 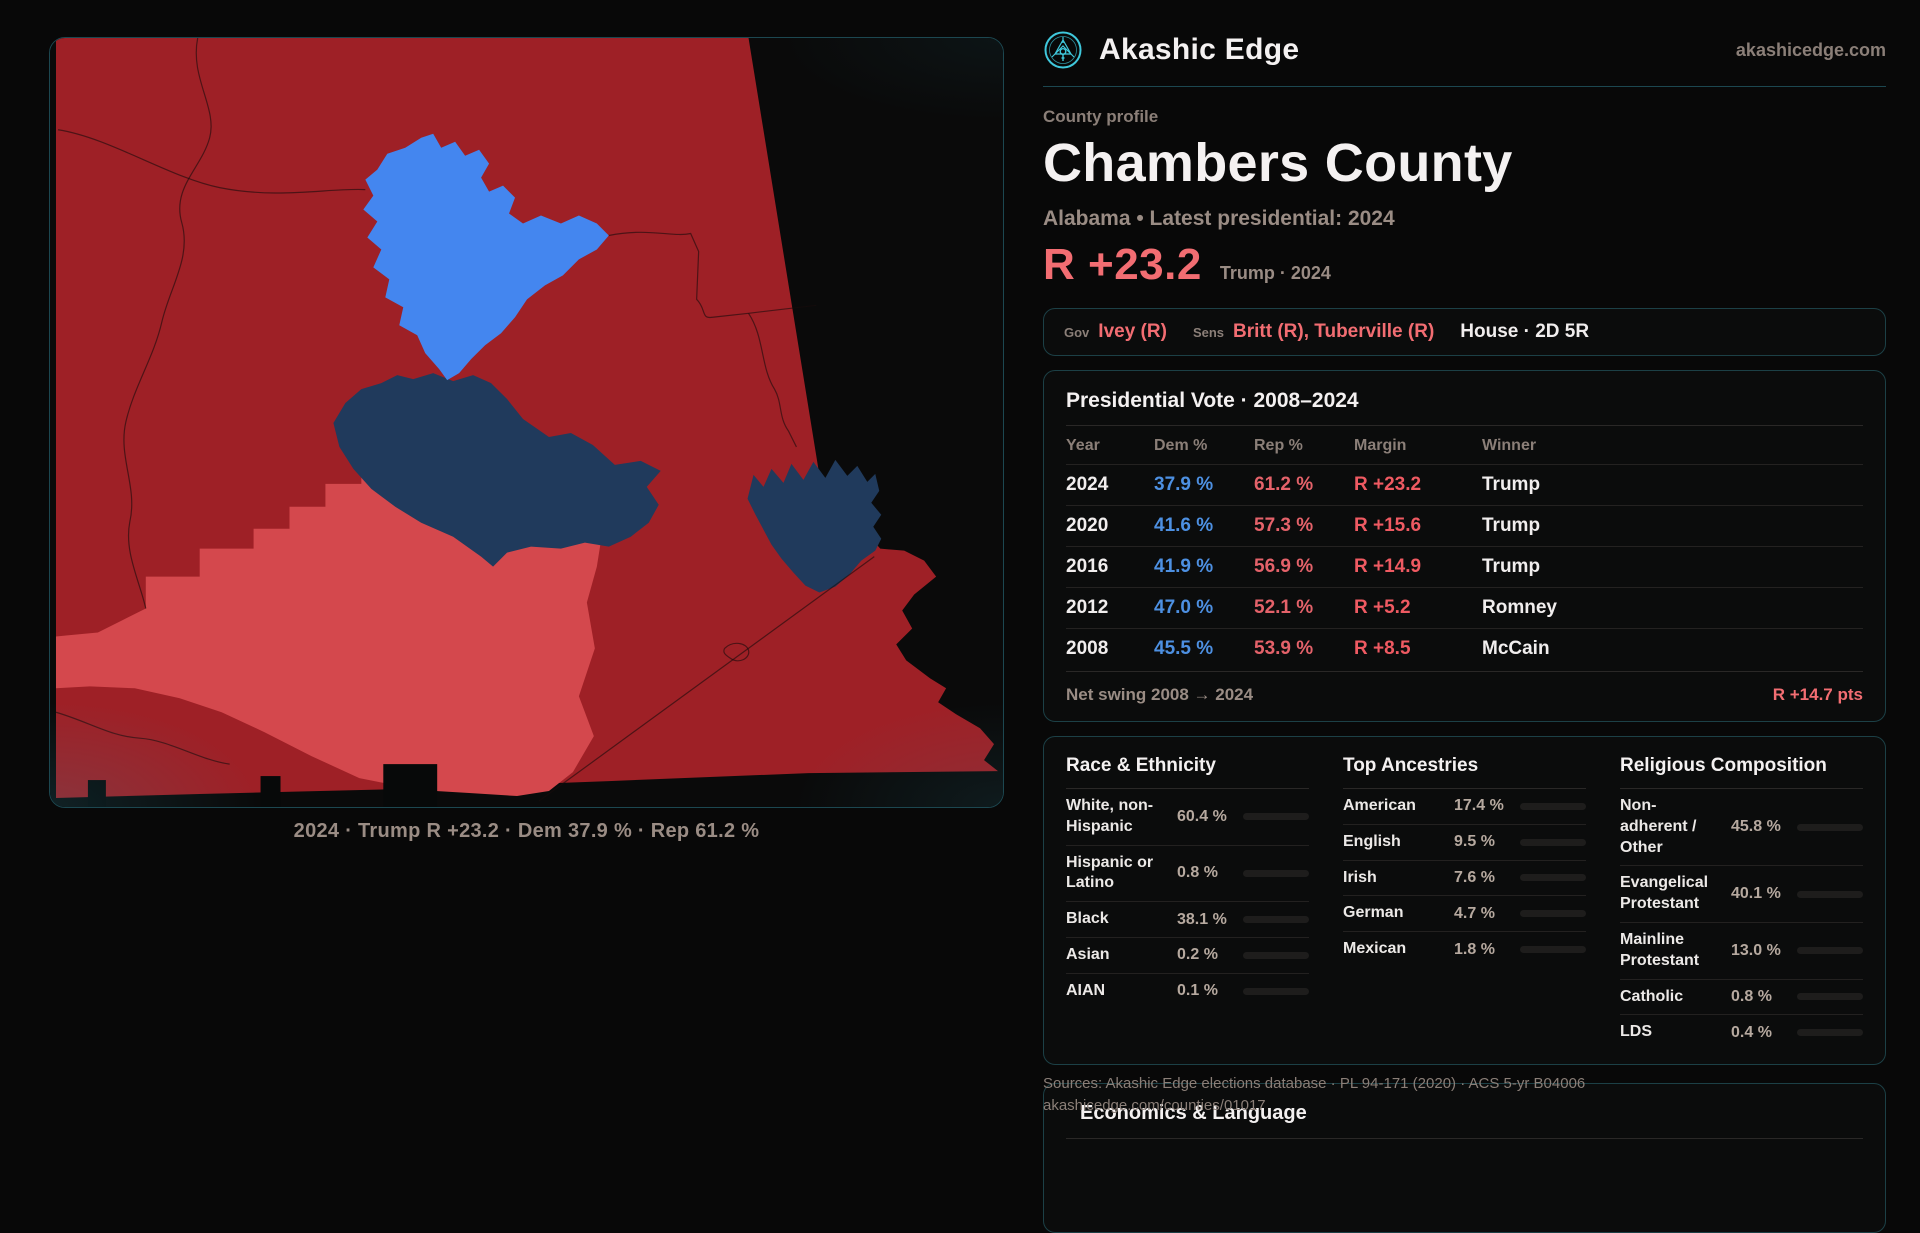 What do you see at coordinates (1388, 566) in the screenshot?
I see `cell-margin: R +14.9` at bounding box center [1388, 566].